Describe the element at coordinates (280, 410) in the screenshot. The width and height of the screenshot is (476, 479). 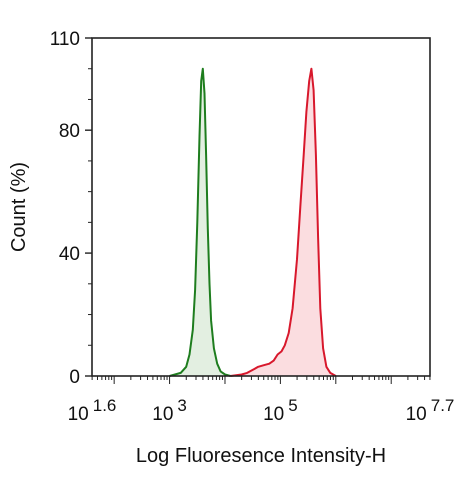
I see `x-tick-label: 10 5` at that location.